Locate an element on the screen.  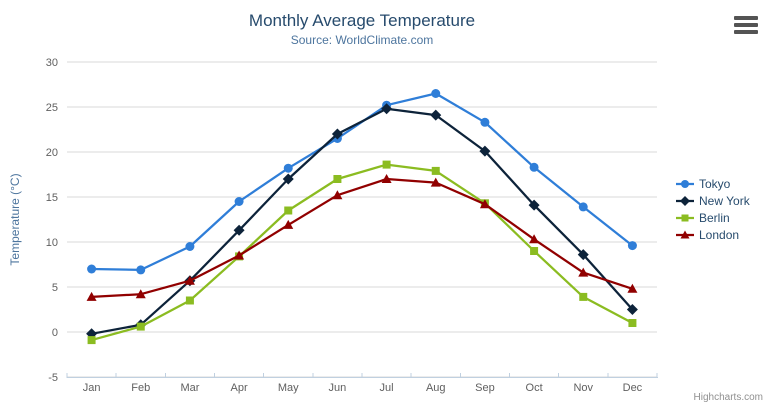
legend-item-london: London is located at coordinates (713, 234).